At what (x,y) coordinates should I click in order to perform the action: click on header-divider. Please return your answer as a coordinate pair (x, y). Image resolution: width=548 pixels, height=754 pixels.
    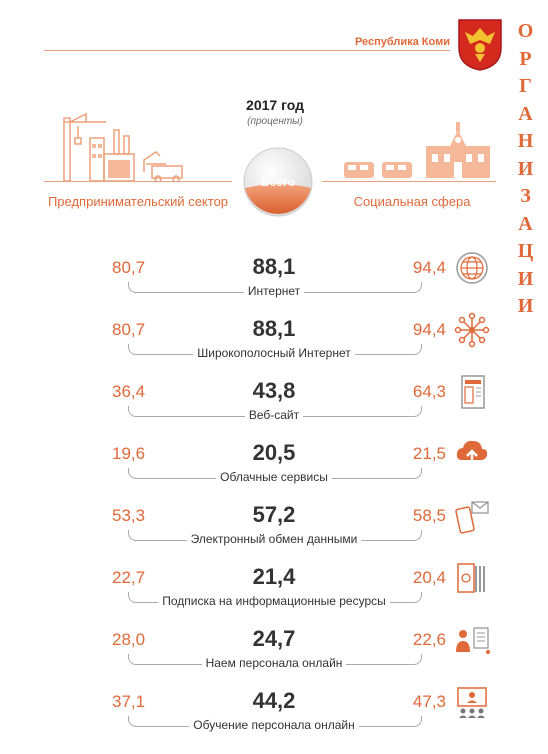
    Looking at the image, I should click on (247, 50).